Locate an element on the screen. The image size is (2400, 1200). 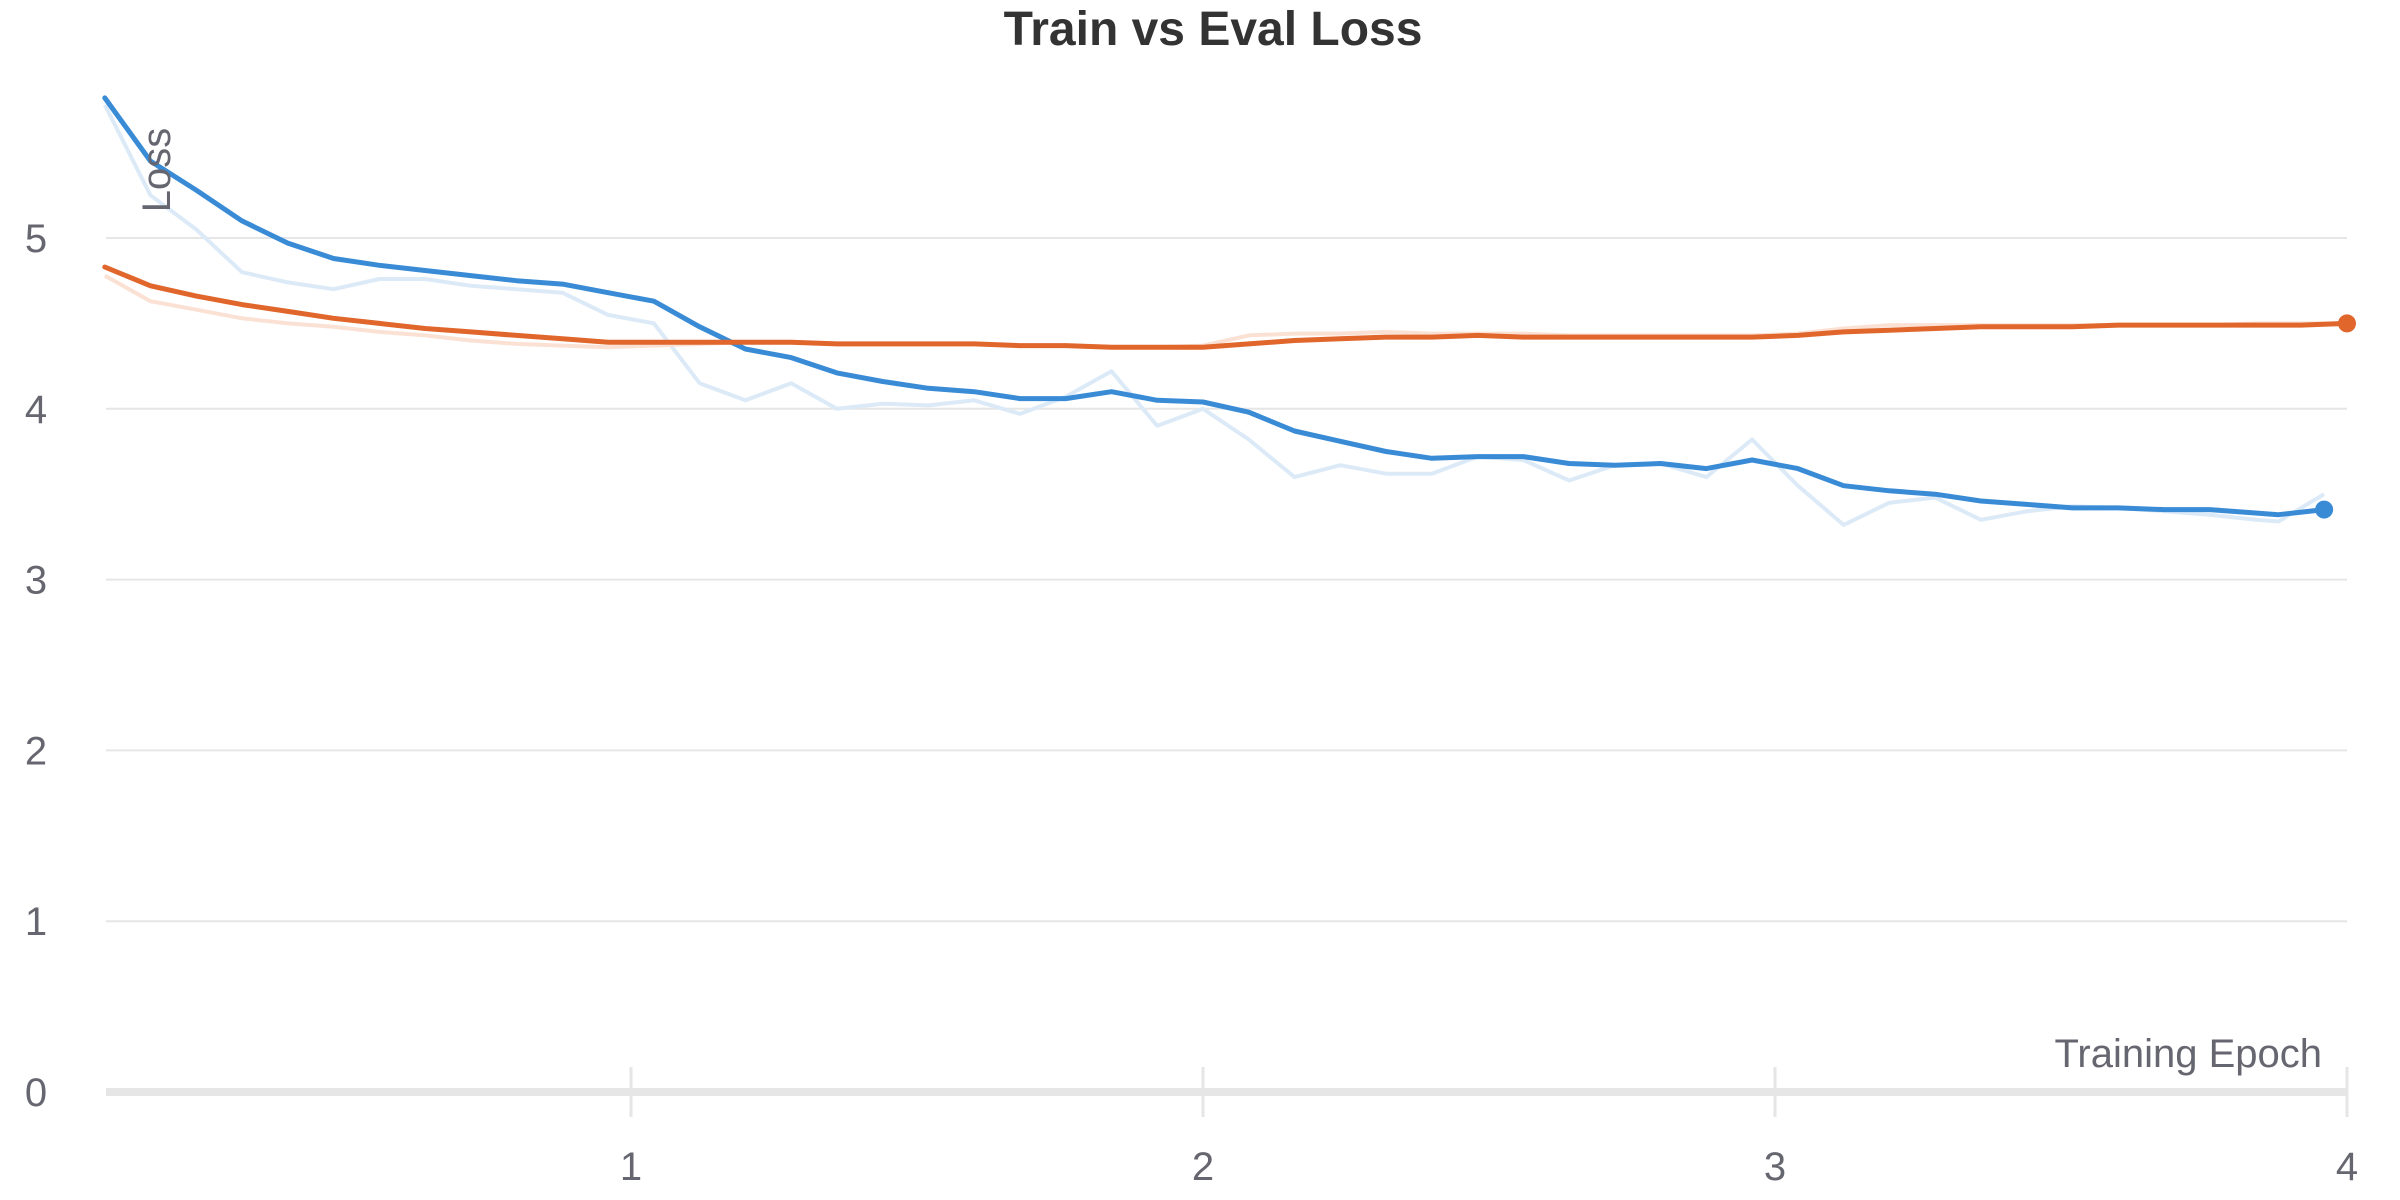
y-tick-label-2: 2 is located at coordinates (36, 751).